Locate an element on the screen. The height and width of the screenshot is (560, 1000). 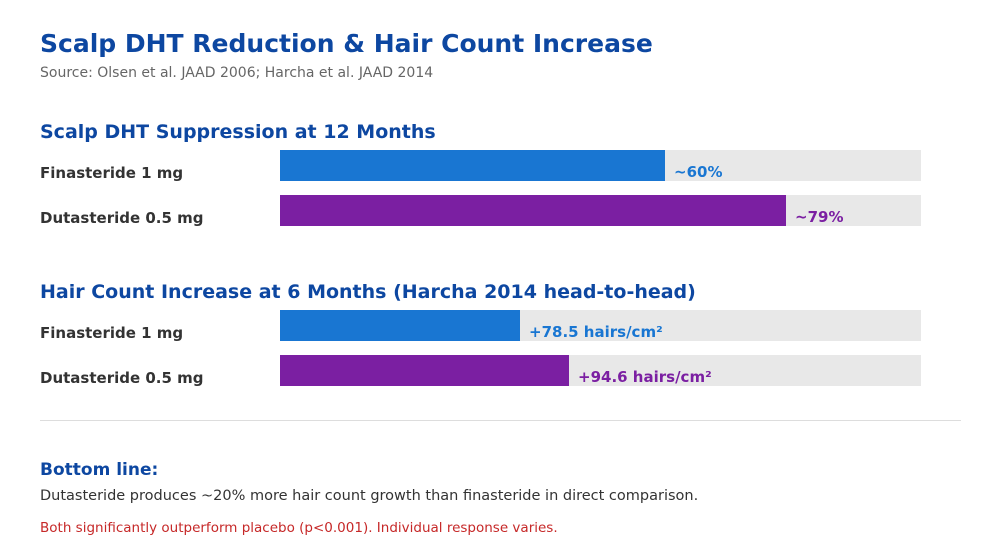
chart-title: Scalp DHT Suppression at 12 Months is located at coordinates (238, 132).